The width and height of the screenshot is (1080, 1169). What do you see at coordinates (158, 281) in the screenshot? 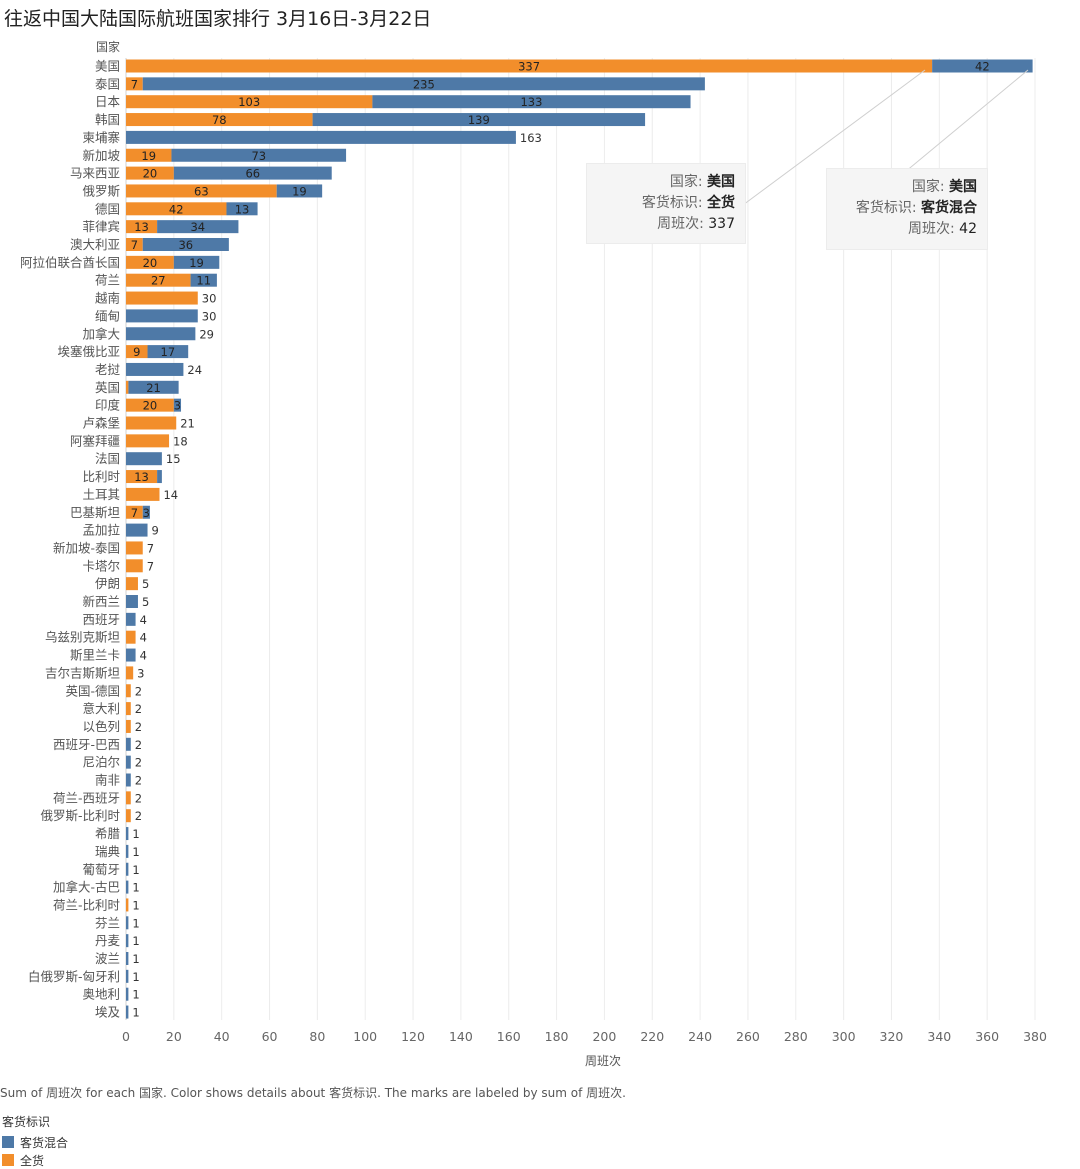
I see `data-label-cargo: 27` at bounding box center [158, 281].